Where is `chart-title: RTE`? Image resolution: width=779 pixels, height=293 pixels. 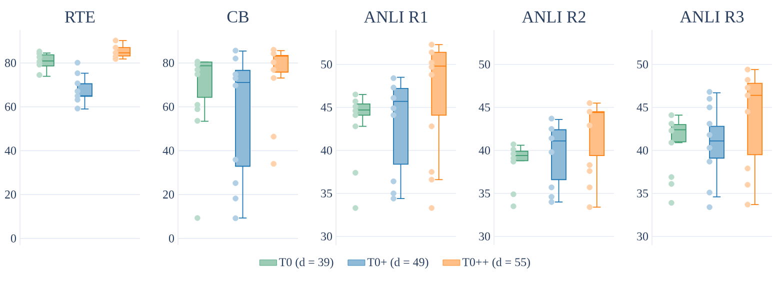
chart-title: RTE is located at coordinates (80, 17).